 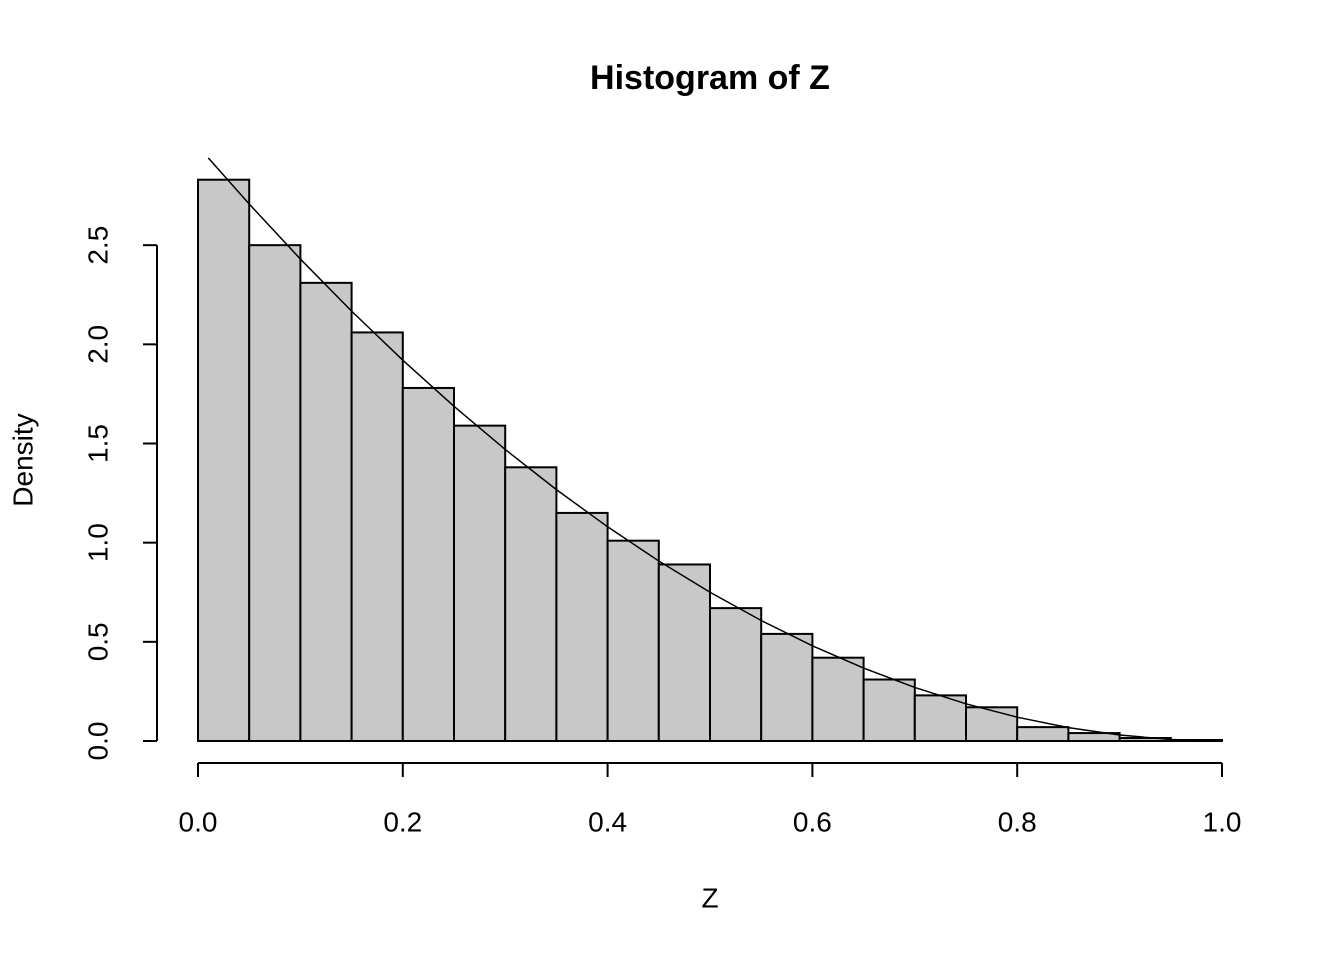 What do you see at coordinates (97, 741) in the screenshot?
I see `y-tick-label: 0.0` at bounding box center [97, 741].